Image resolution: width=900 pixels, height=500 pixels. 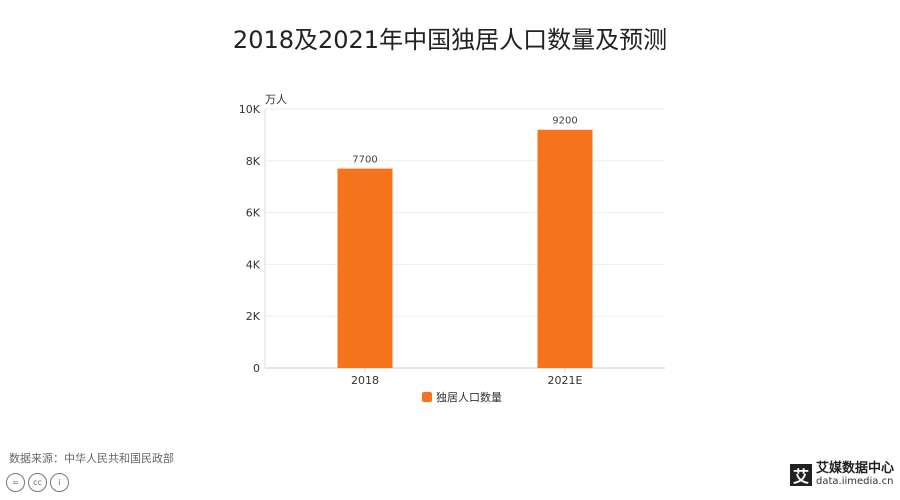 I want to click on data-label: 9200, so click(x=564, y=121).